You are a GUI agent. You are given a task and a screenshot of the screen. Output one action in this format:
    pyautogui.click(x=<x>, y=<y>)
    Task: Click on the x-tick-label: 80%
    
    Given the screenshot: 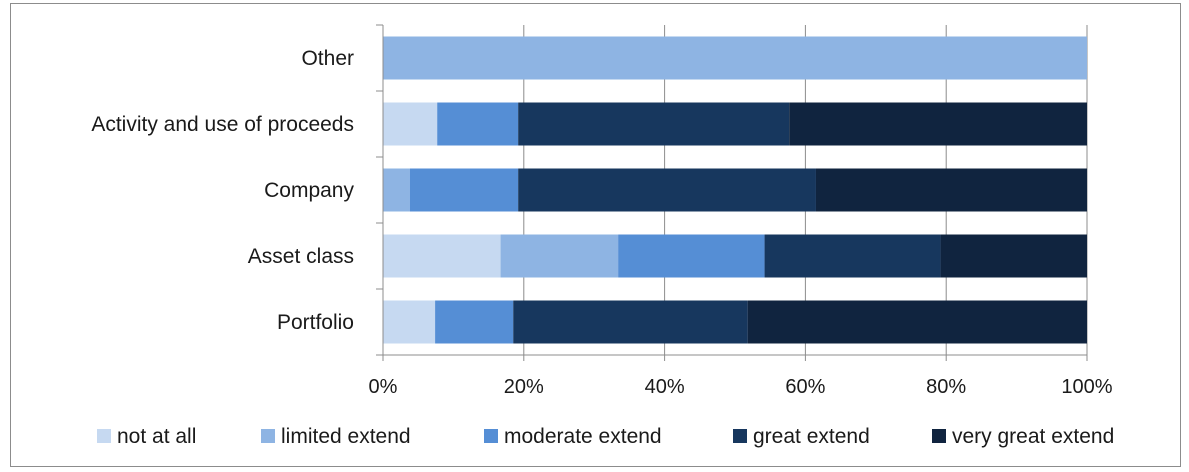 What is the action you would take?
    pyautogui.click(x=946, y=387)
    